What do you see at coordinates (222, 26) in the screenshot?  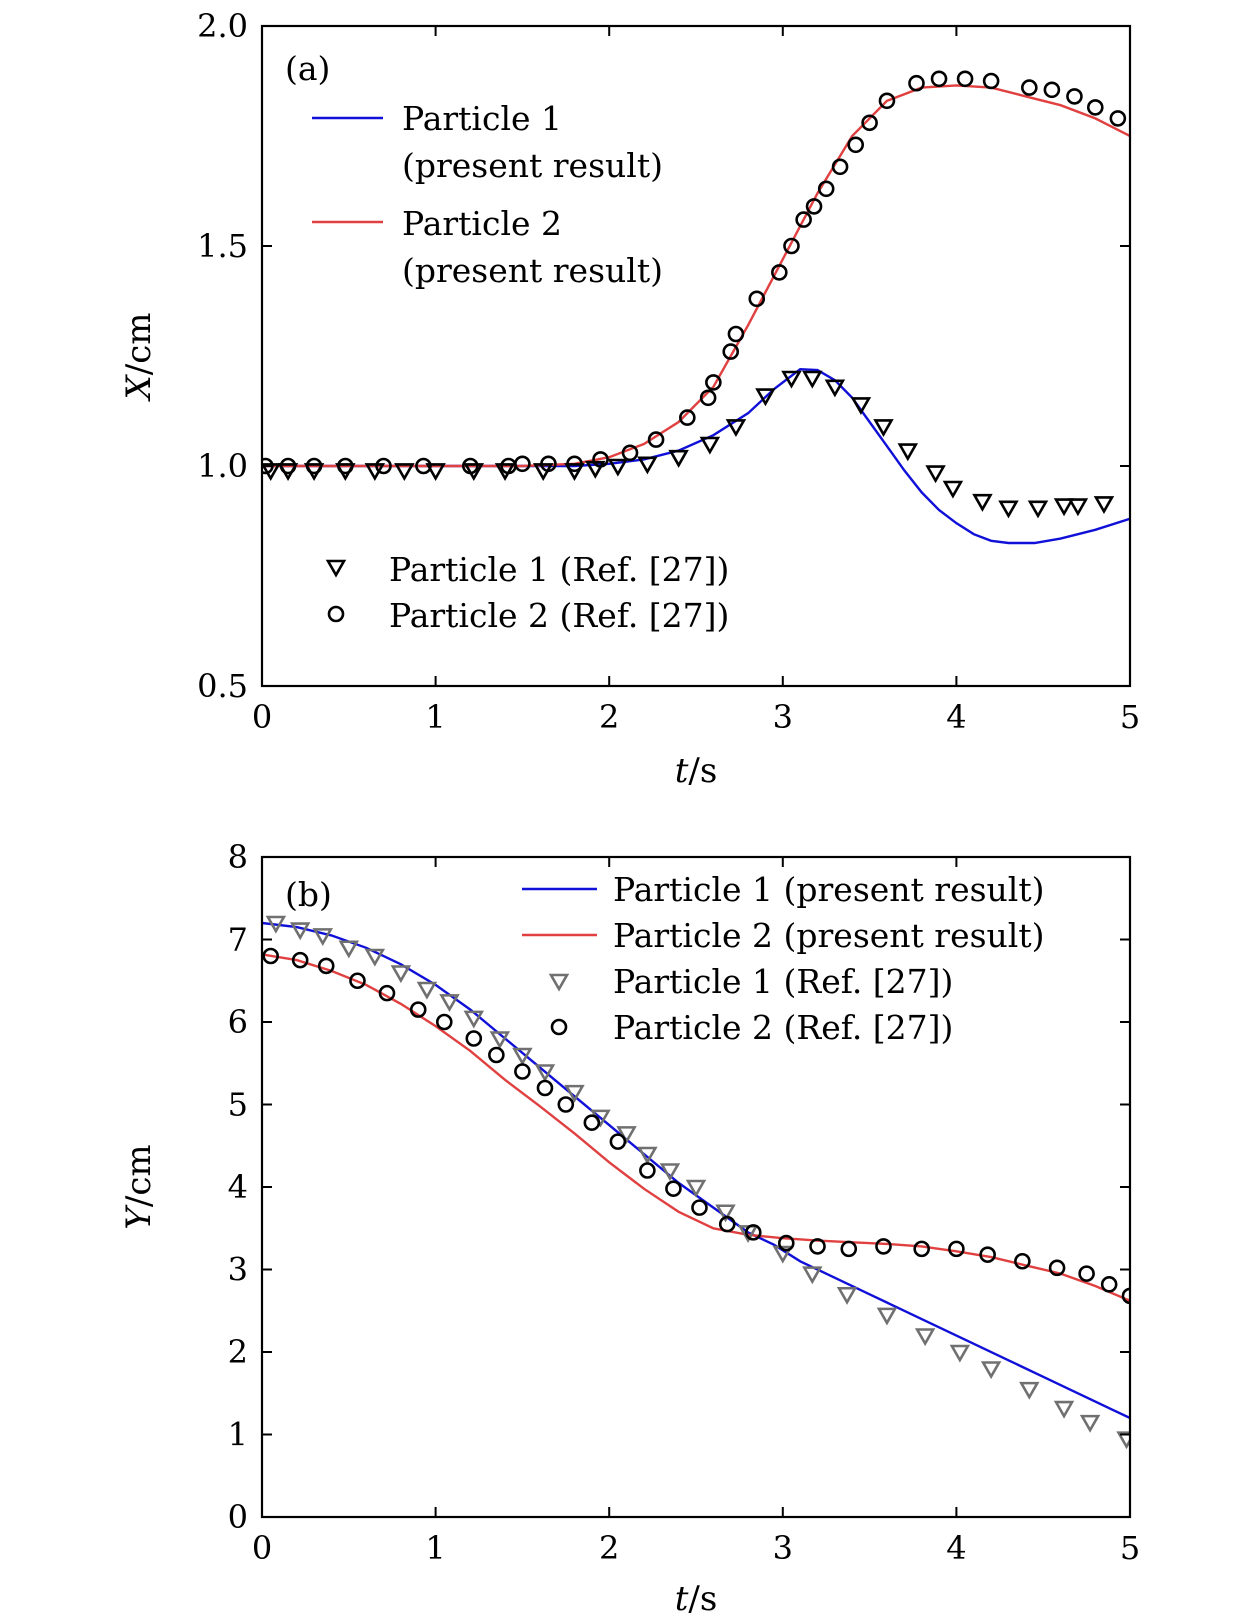 I see `panel-a-ytick-label: 2.0` at bounding box center [222, 26].